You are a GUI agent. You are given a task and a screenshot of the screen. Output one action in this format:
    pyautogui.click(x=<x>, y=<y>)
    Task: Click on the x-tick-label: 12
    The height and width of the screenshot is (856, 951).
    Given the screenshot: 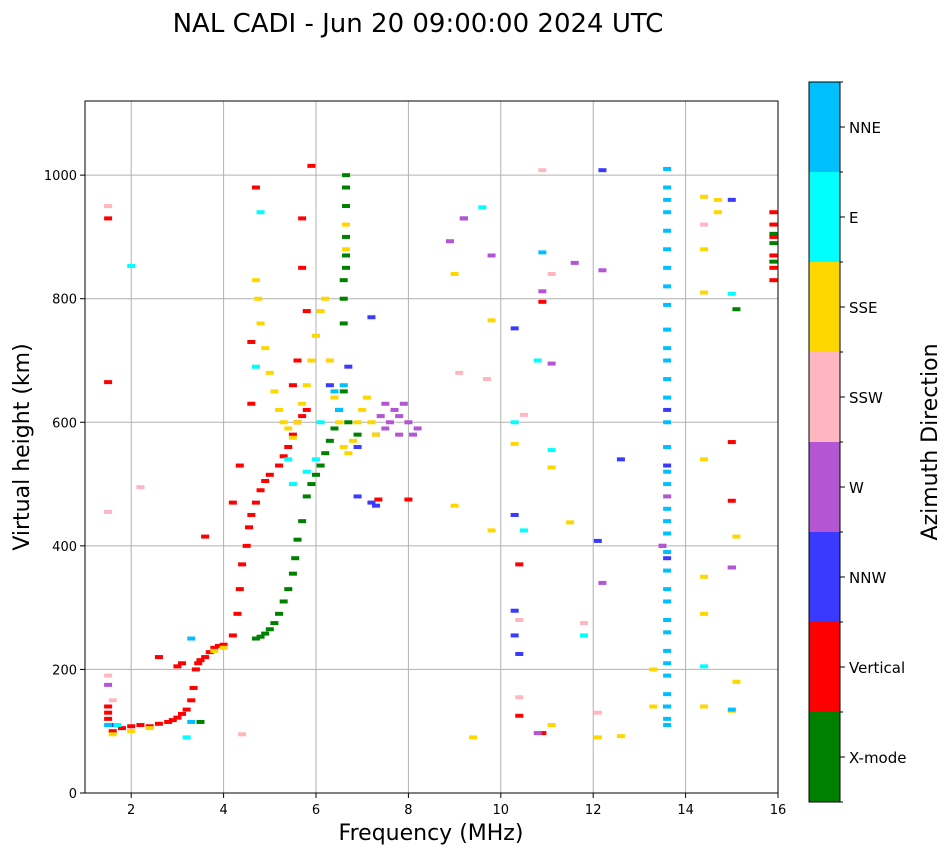 What is the action you would take?
    pyautogui.click(x=593, y=810)
    